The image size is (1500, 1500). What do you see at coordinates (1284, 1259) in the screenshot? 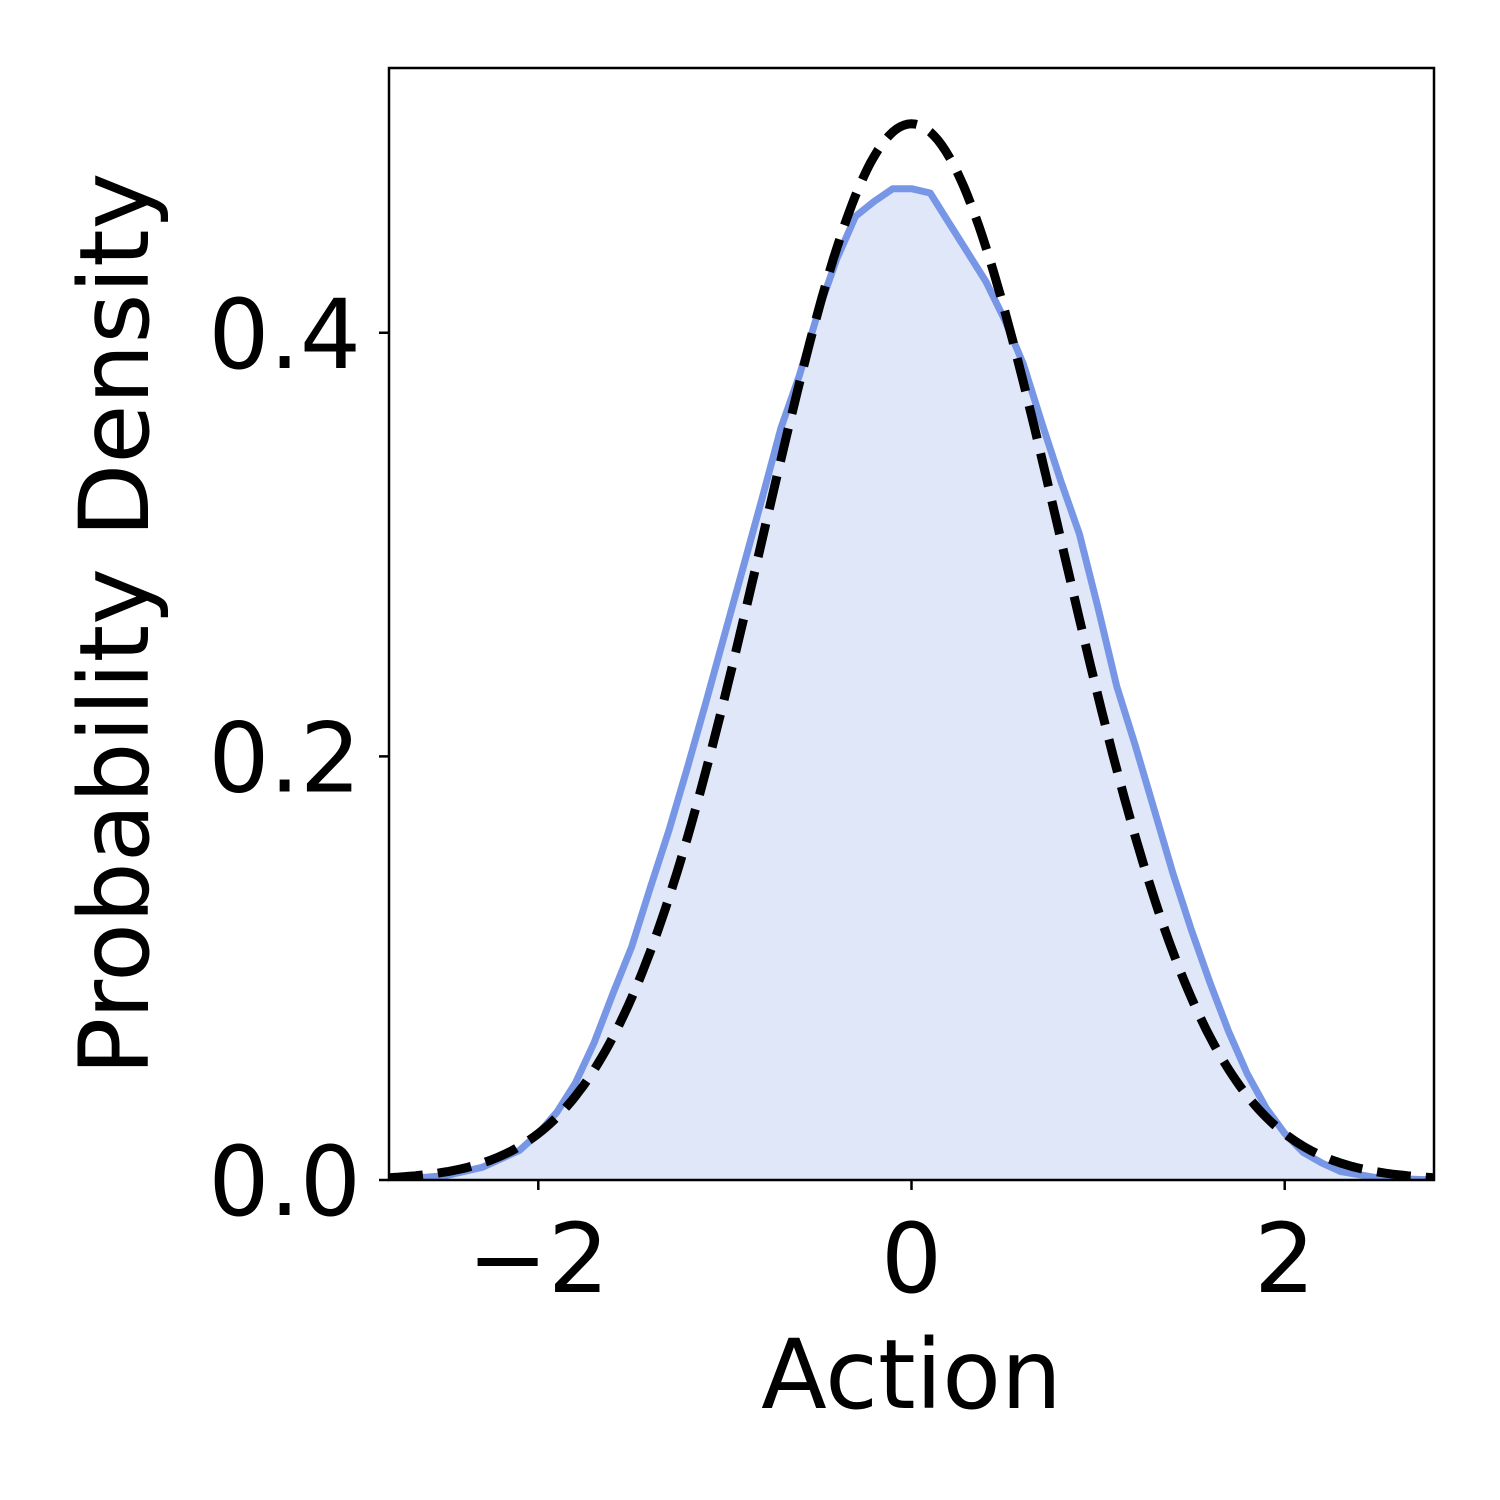
I see `x-tick-label: 2` at bounding box center [1284, 1259].